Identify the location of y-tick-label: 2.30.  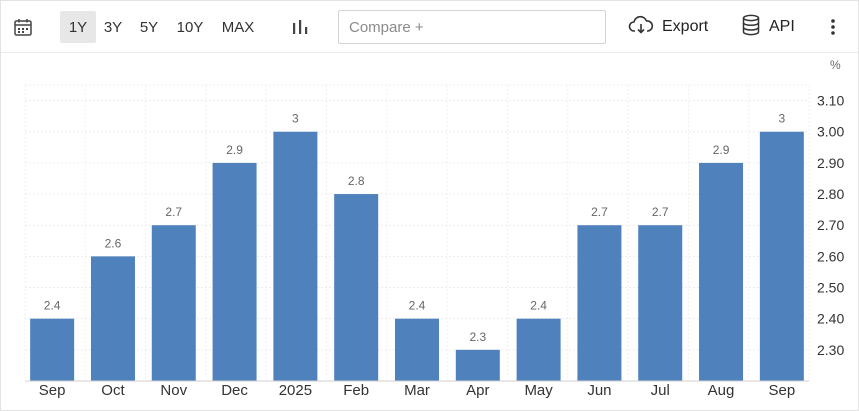
(830, 350).